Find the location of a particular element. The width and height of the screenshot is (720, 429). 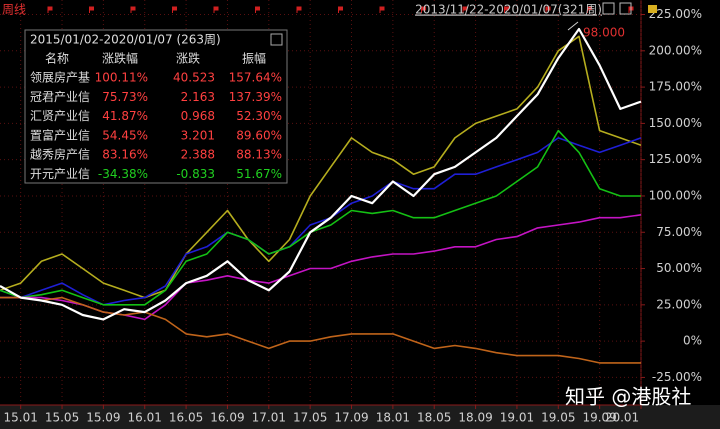

y-tick-label: 150.00% is located at coordinates (675, 123).